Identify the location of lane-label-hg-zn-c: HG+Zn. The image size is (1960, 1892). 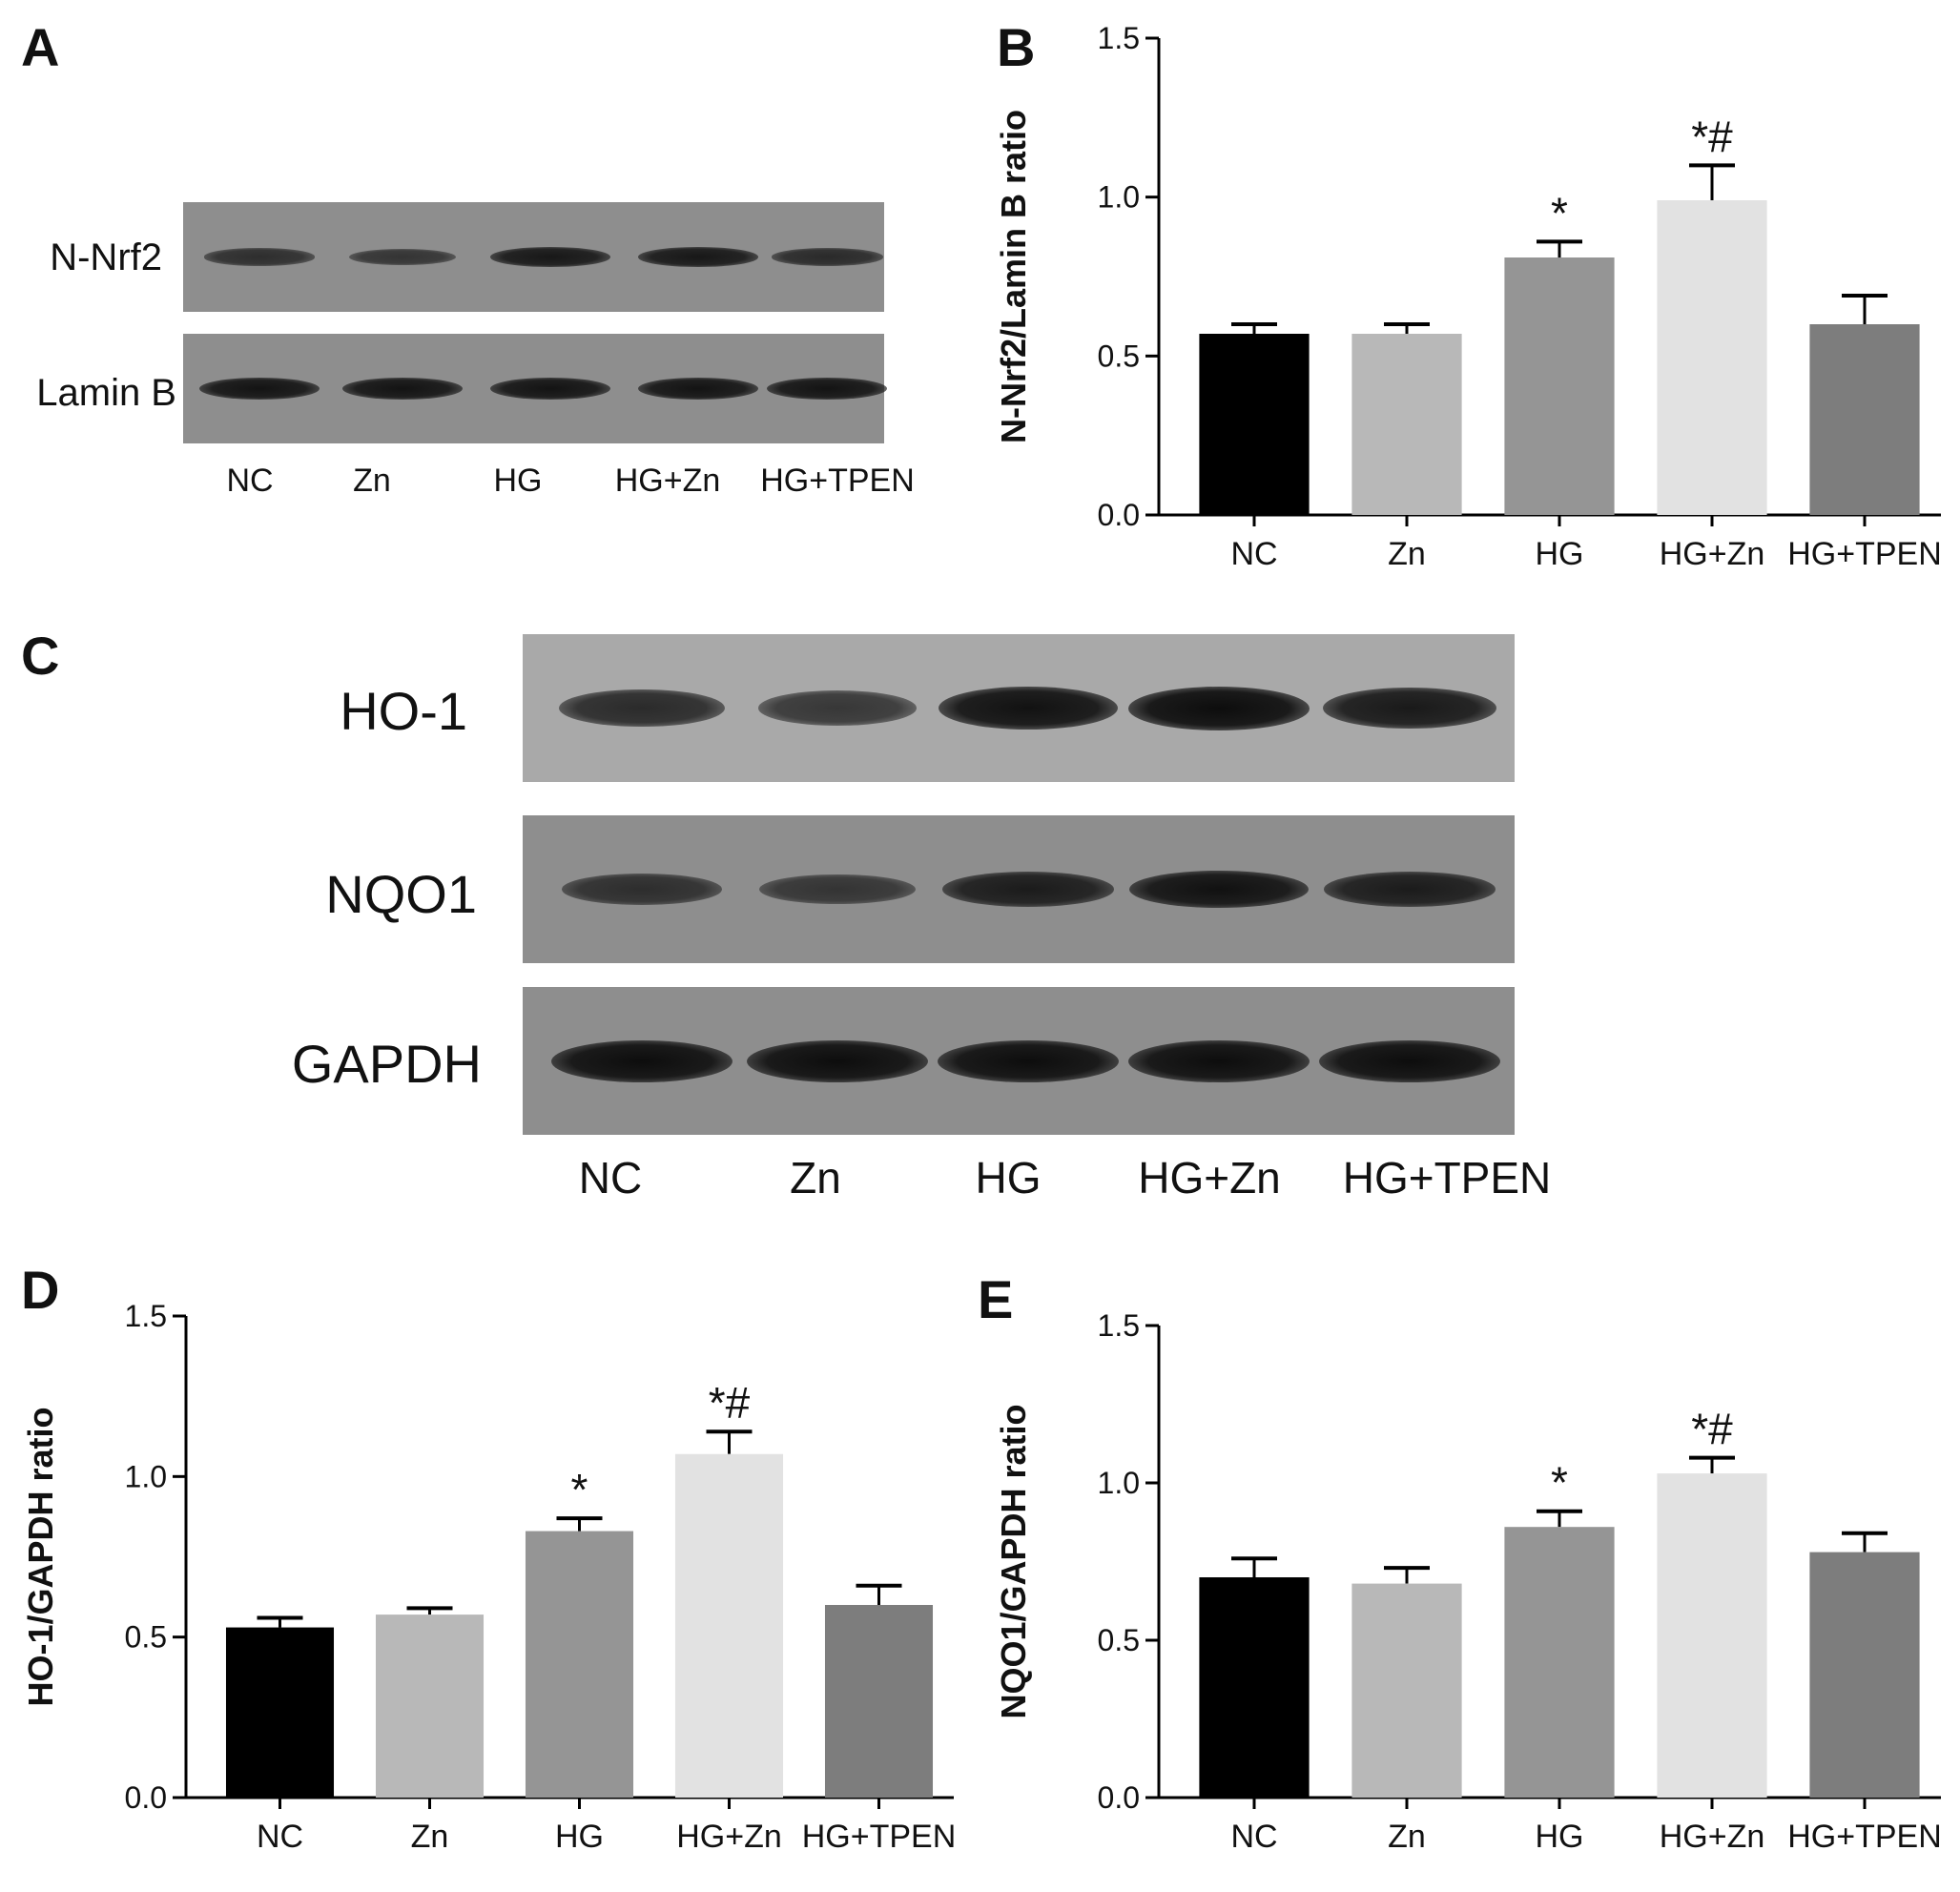
(1209, 1178).